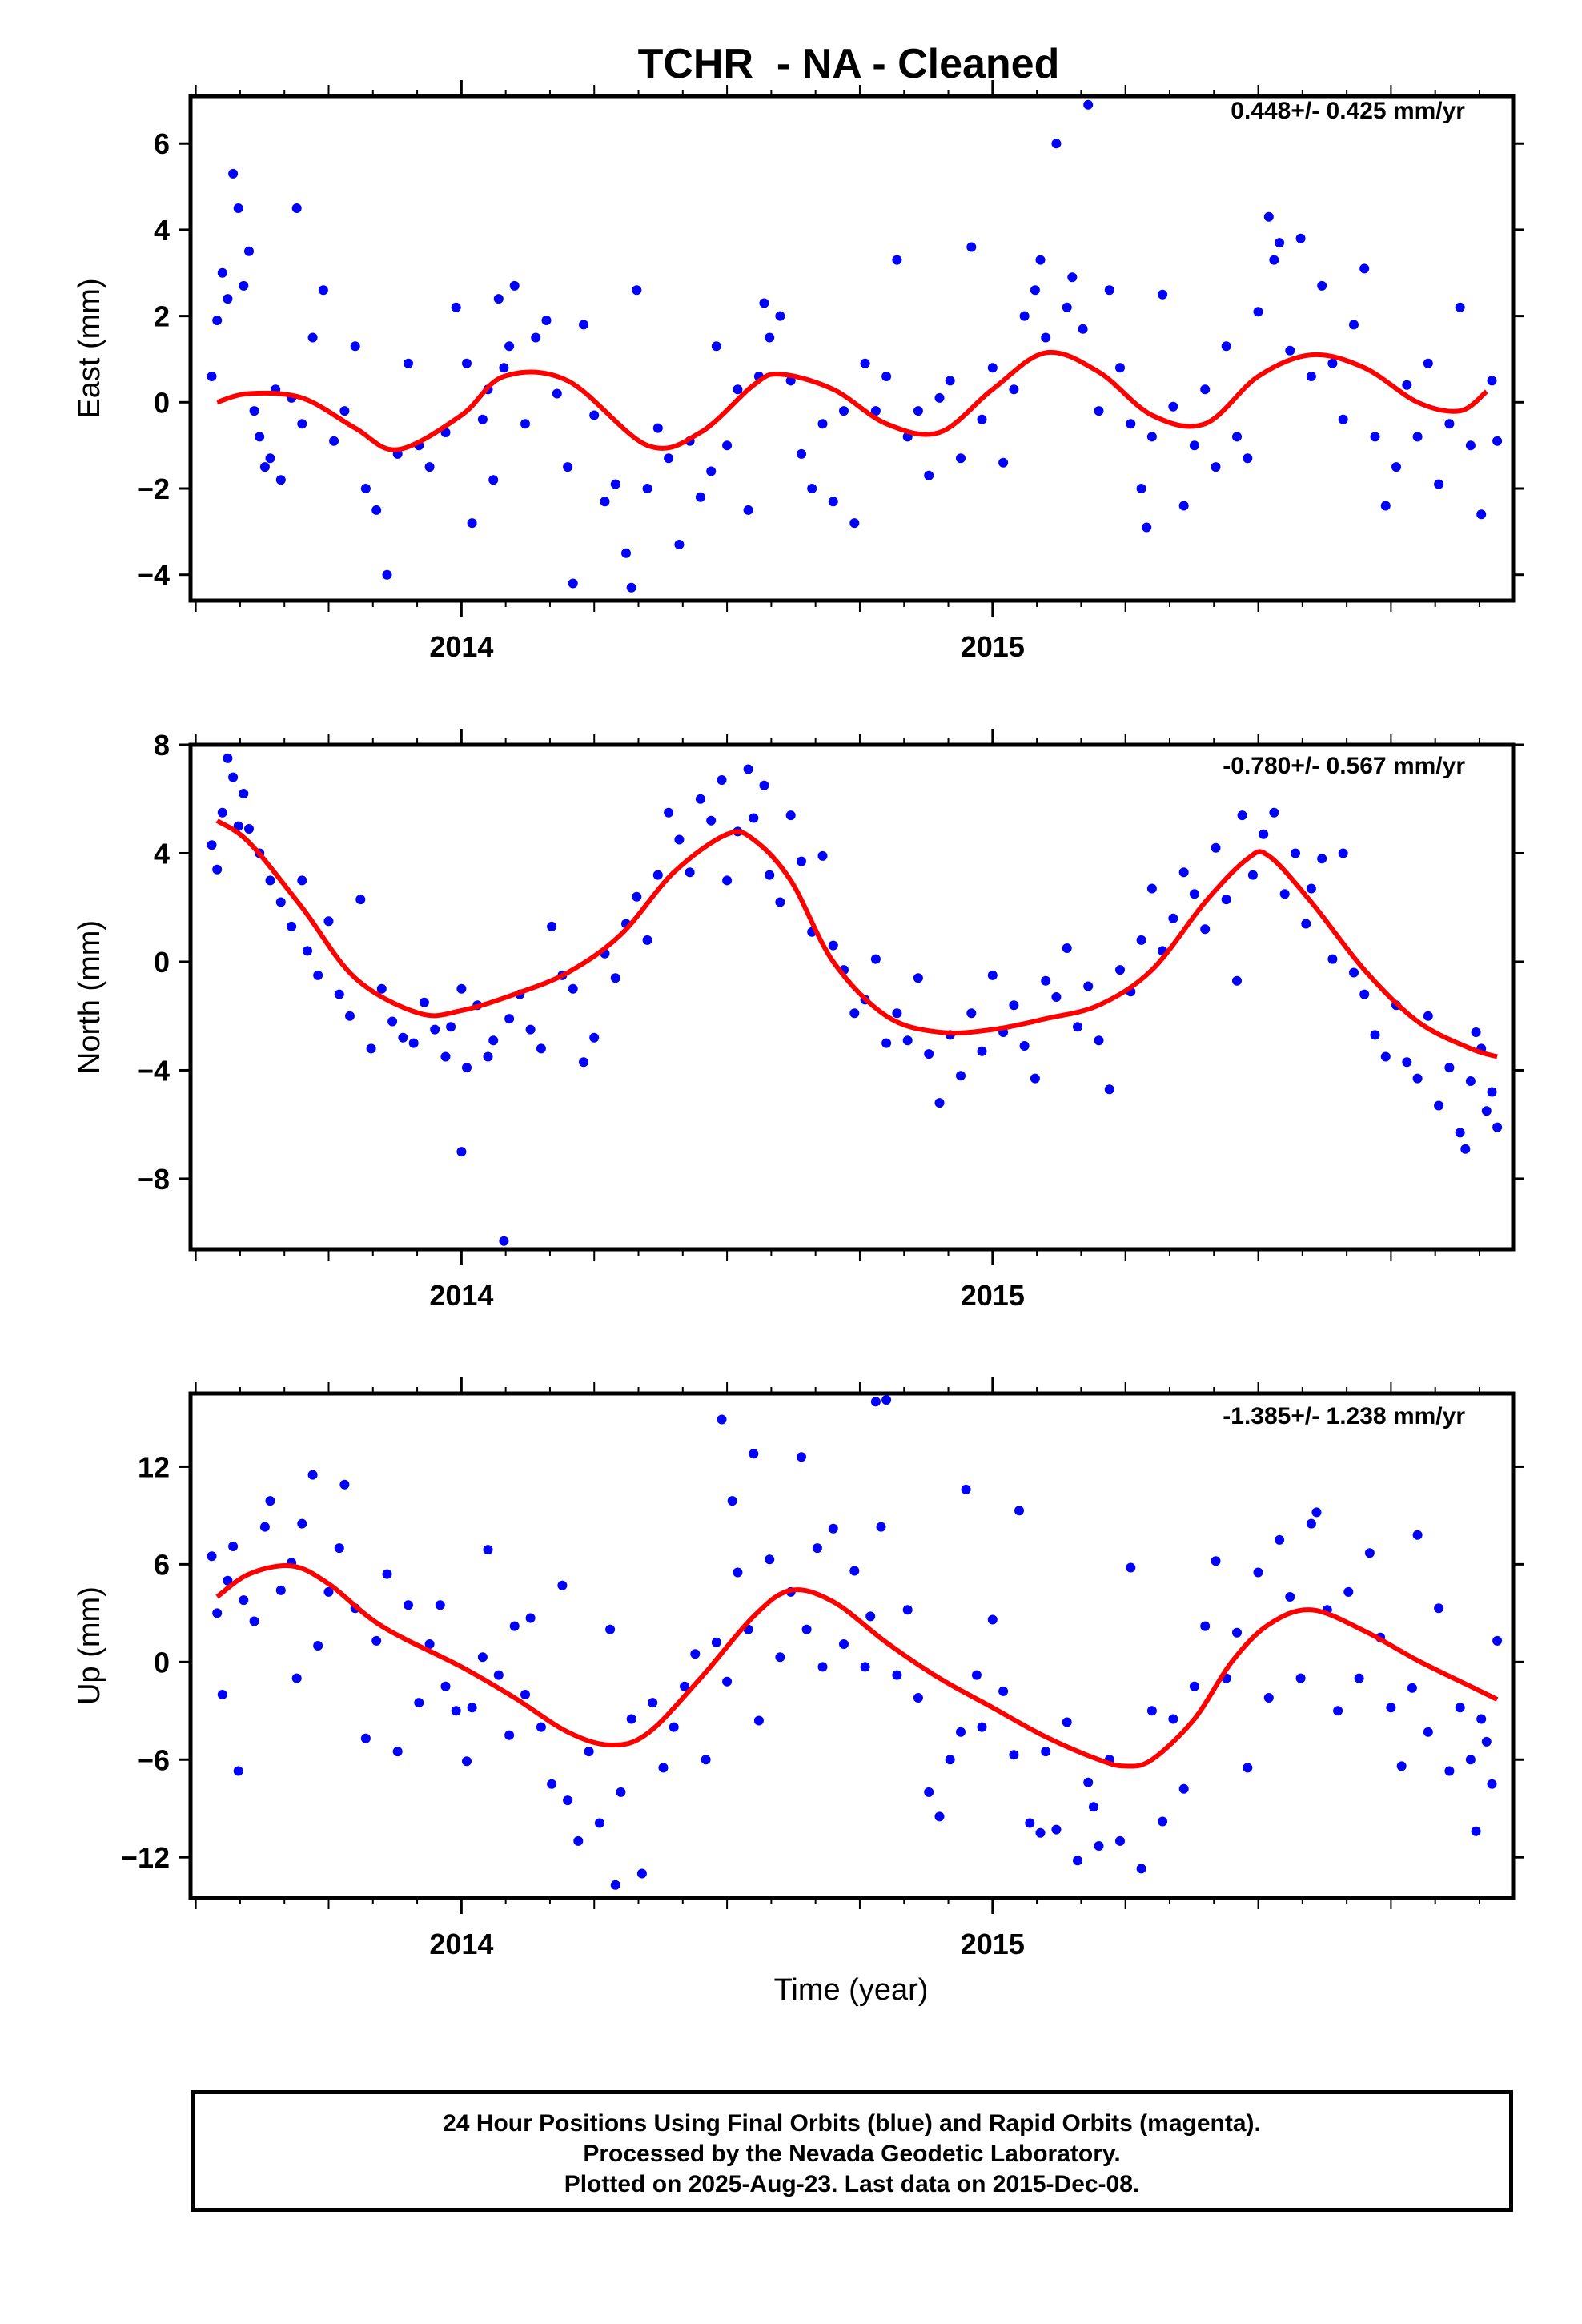  I want to click on east-fit-curve, so click(852, 400).